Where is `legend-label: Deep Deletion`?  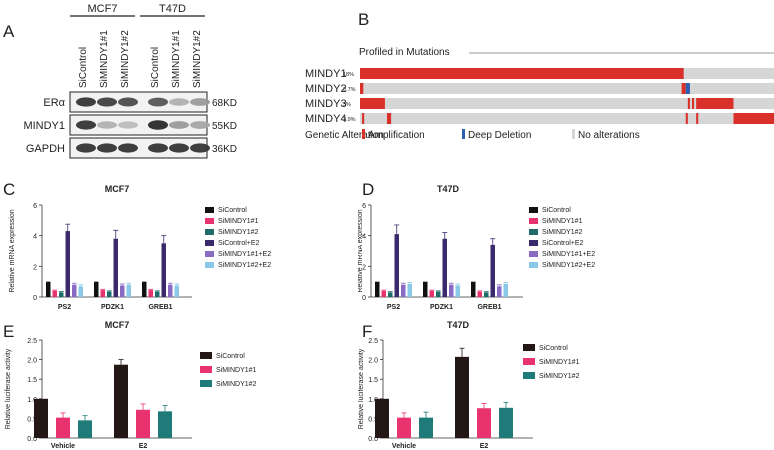
legend-label: Deep Deletion is located at coordinates (499, 135).